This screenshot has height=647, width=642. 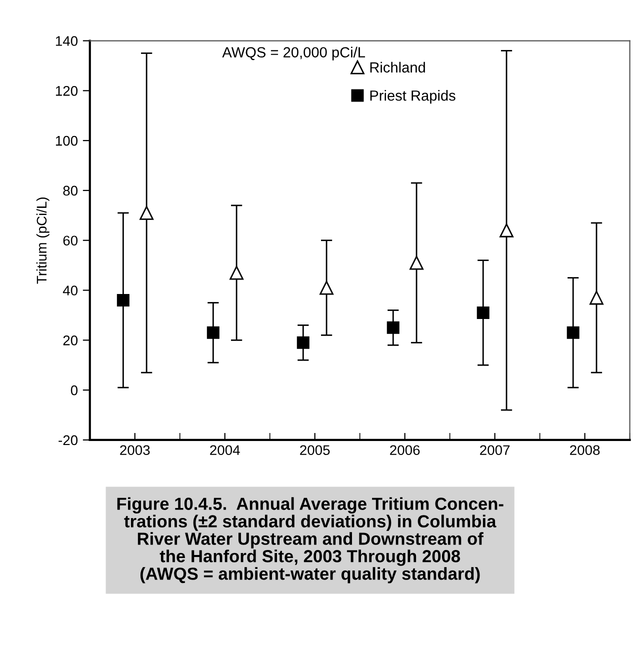 What do you see at coordinates (67, 141) in the screenshot?
I see `y-tick-label: 100` at bounding box center [67, 141].